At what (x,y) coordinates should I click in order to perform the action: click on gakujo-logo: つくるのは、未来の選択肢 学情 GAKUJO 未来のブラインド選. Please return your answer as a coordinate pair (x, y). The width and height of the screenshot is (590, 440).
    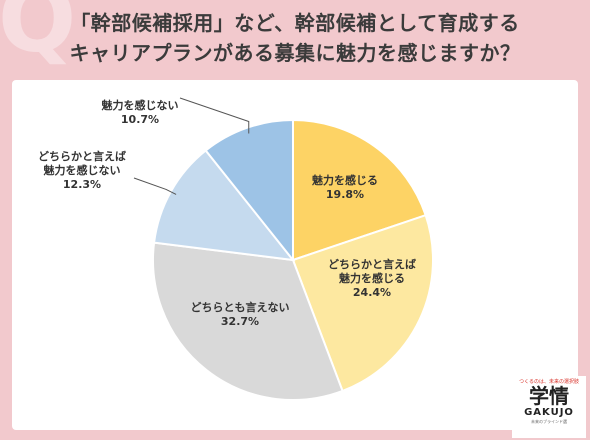
    Looking at the image, I should click on (549, 407).